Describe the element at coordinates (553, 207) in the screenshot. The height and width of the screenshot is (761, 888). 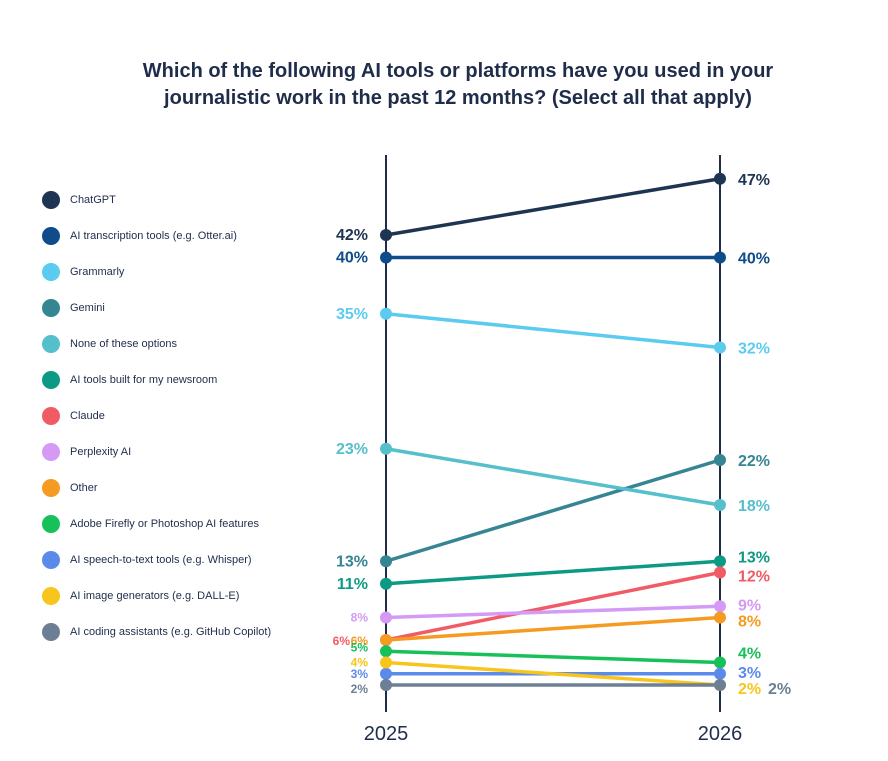
I see `series-line-chatgpt` at that location.